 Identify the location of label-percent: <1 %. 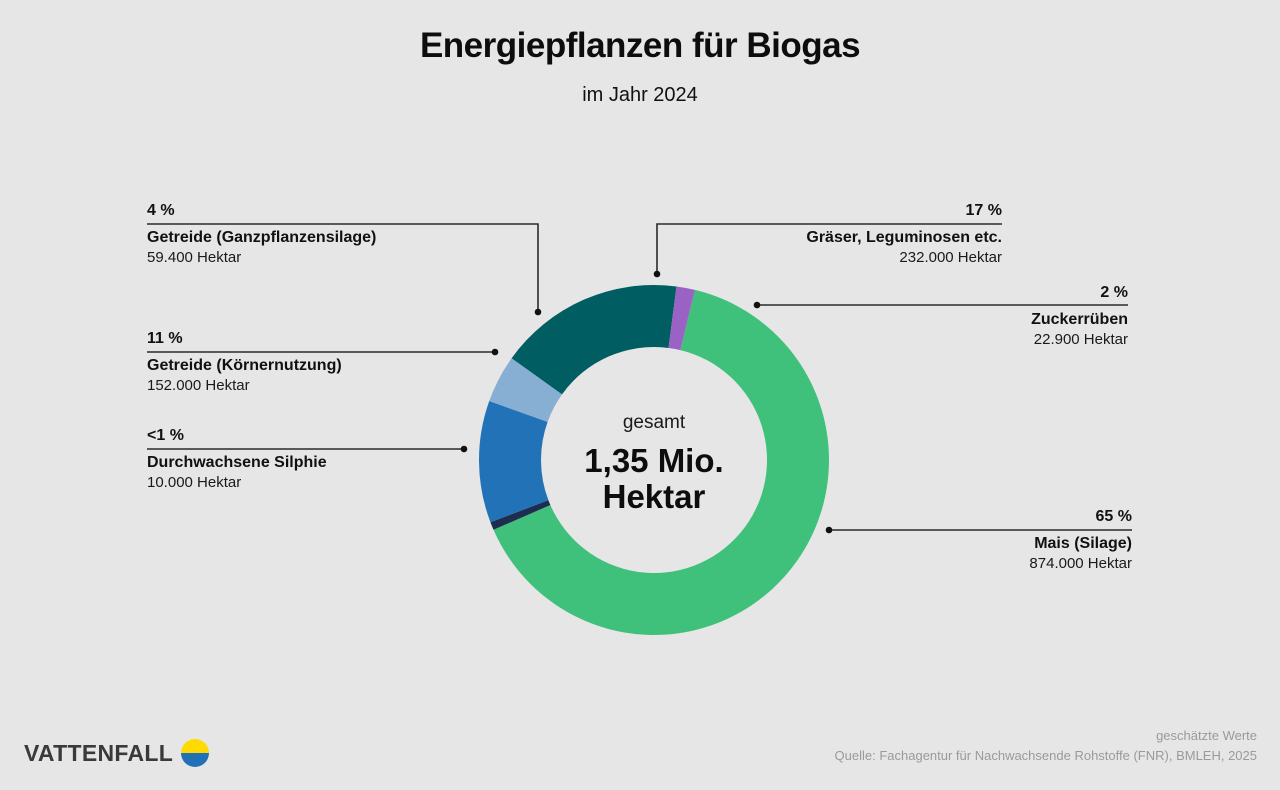
(165, 435).